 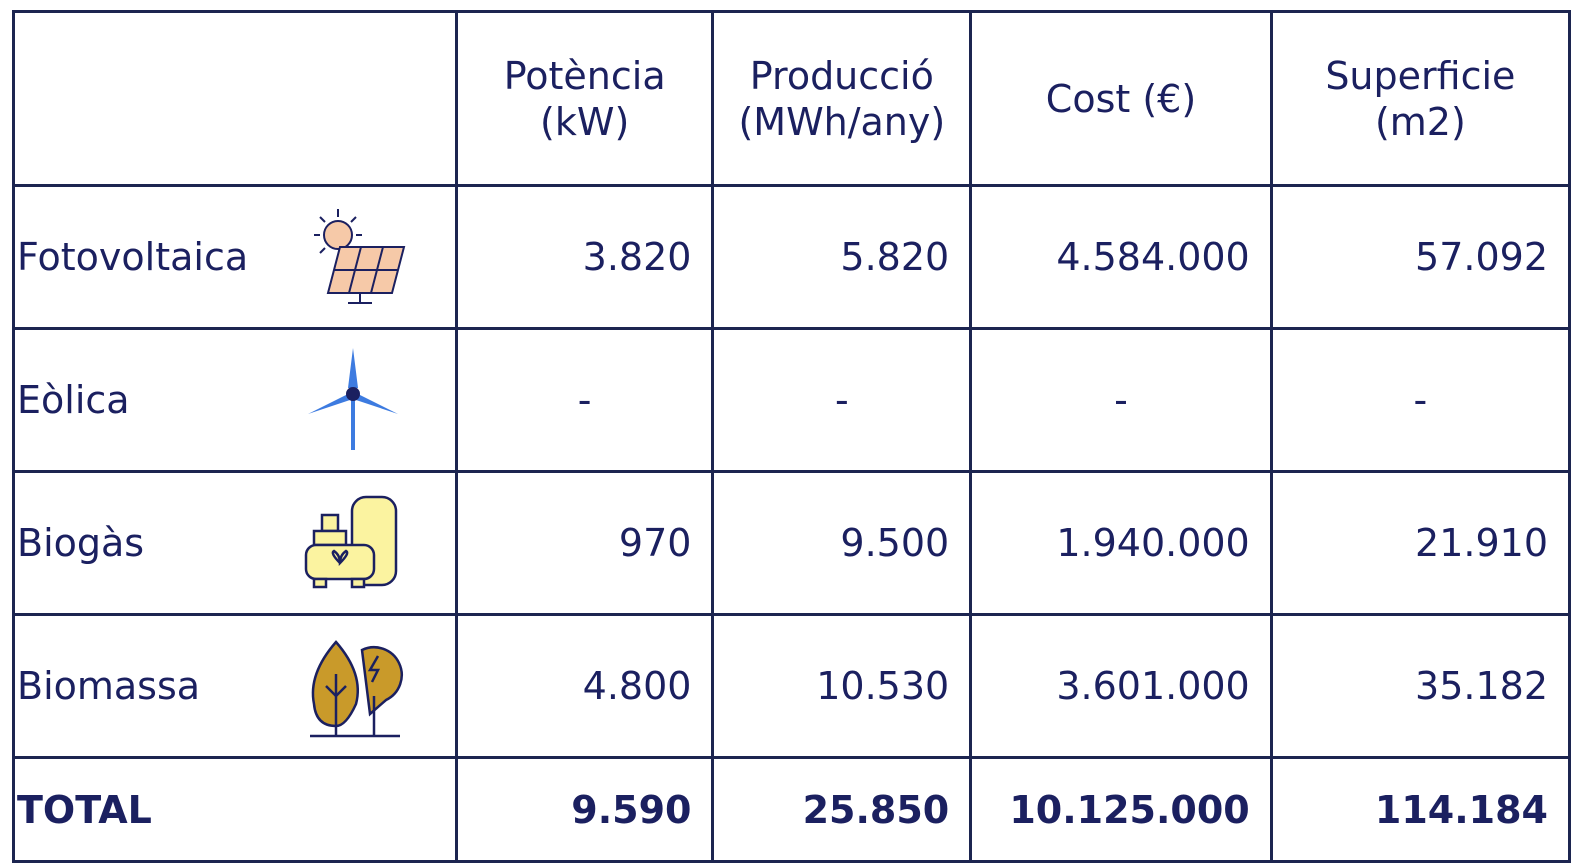 I want to click on total-row: TOTAL 9.590 25.850 10.125.000 114.184, so click(x=791, y=809).